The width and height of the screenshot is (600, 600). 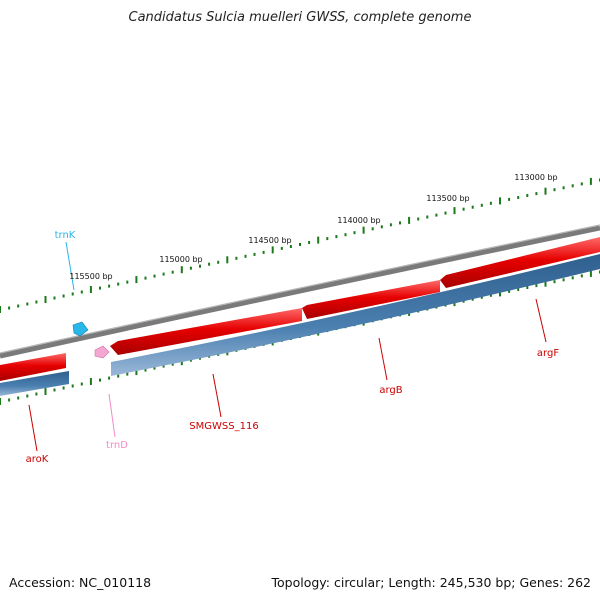 I want to click on argB-leader, so click(x=383, y=359).